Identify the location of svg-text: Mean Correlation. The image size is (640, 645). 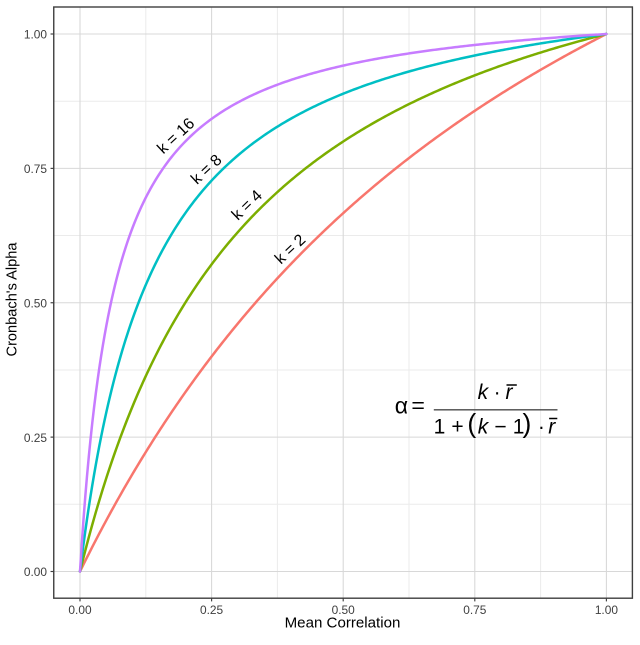
(343, 623).